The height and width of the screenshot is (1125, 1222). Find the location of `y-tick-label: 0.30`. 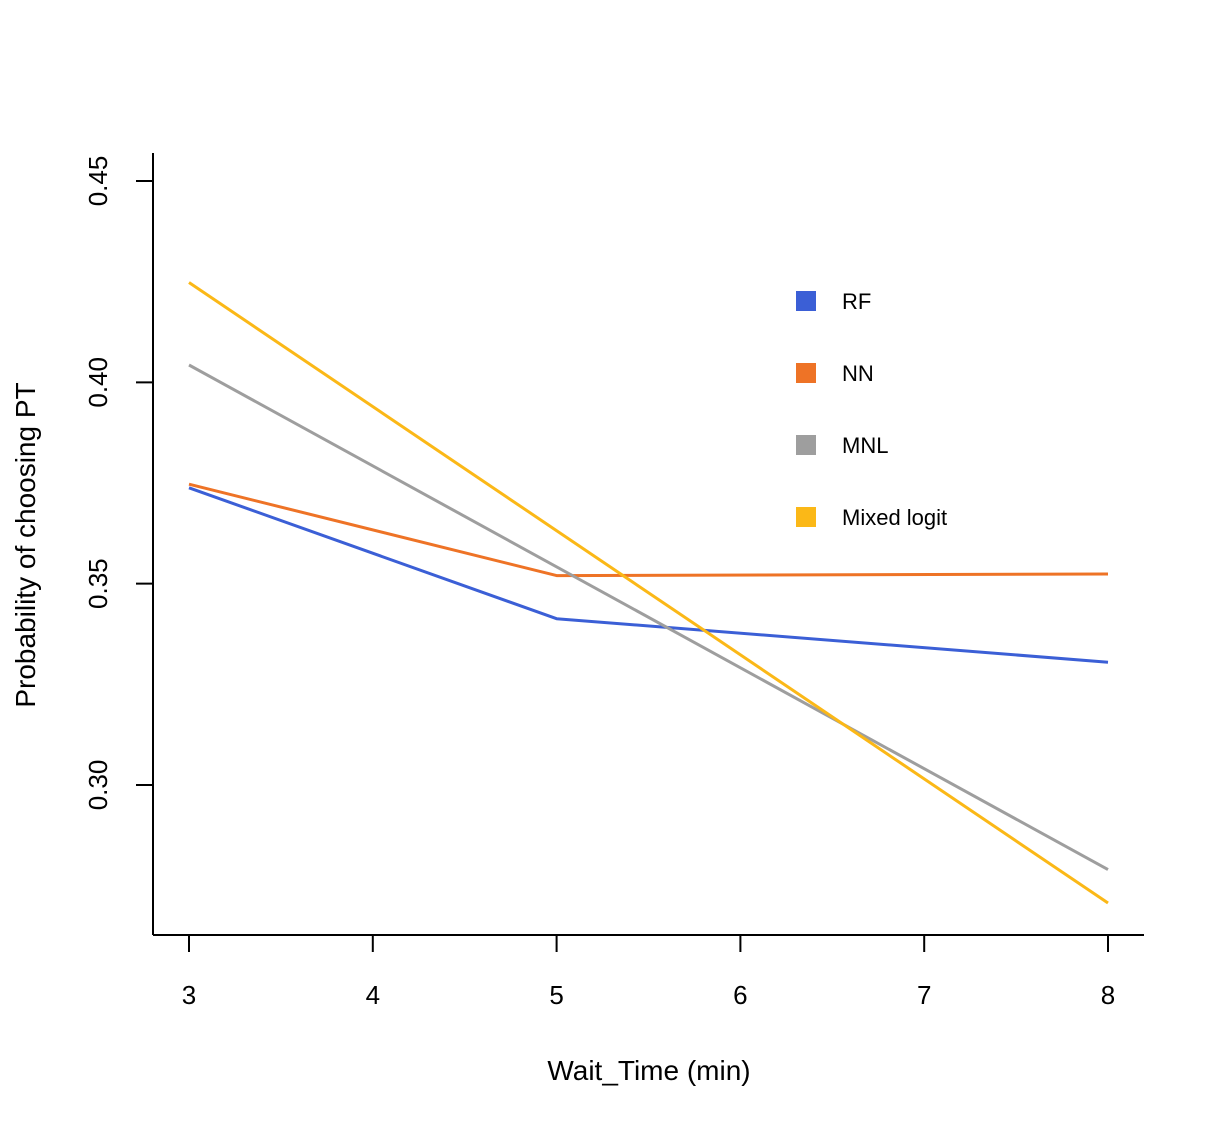

y-tick-label: 0.30 is located at coordinates (98, 785).